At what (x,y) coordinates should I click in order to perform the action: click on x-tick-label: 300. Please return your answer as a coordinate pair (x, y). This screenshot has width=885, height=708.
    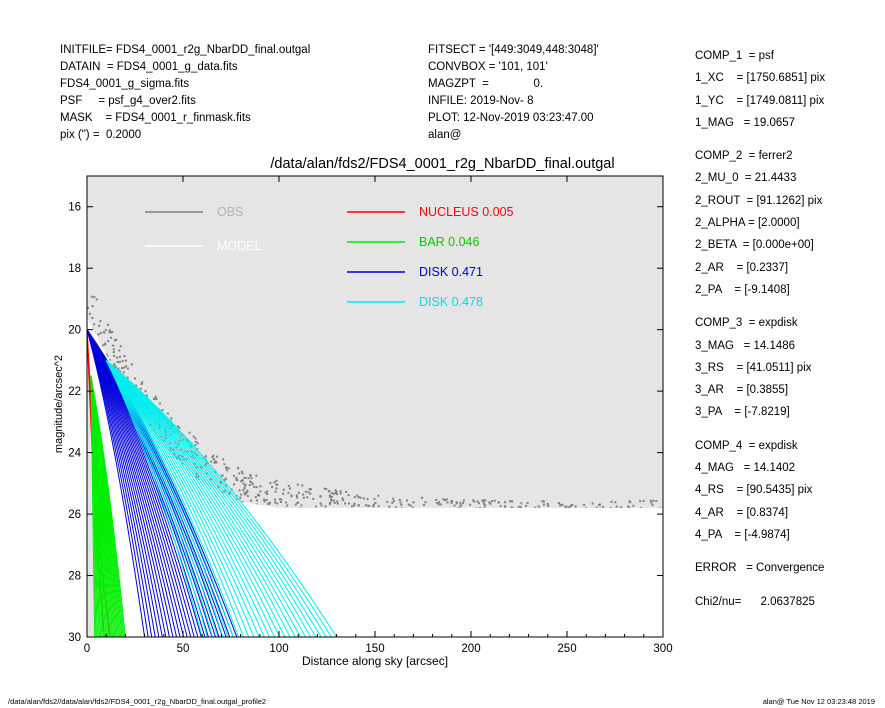
    Looking at the image, I should click on (662, 649).